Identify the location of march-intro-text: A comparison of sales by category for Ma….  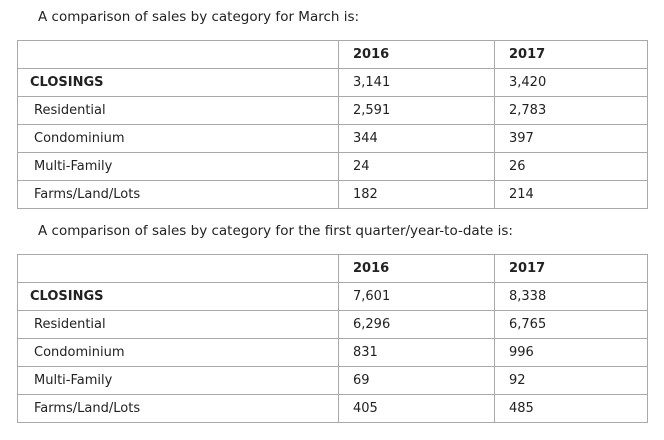
(199, 17).